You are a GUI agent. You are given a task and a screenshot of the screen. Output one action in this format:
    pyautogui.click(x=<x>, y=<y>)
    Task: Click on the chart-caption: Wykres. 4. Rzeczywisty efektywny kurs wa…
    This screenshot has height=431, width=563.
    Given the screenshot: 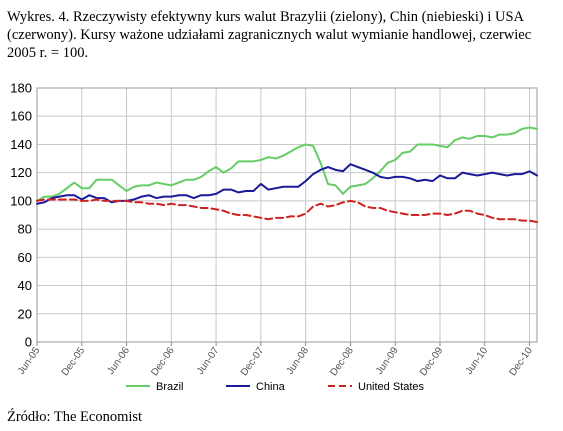 What is the action you would take?
    pyautogui.click(x=269, y=35)
    